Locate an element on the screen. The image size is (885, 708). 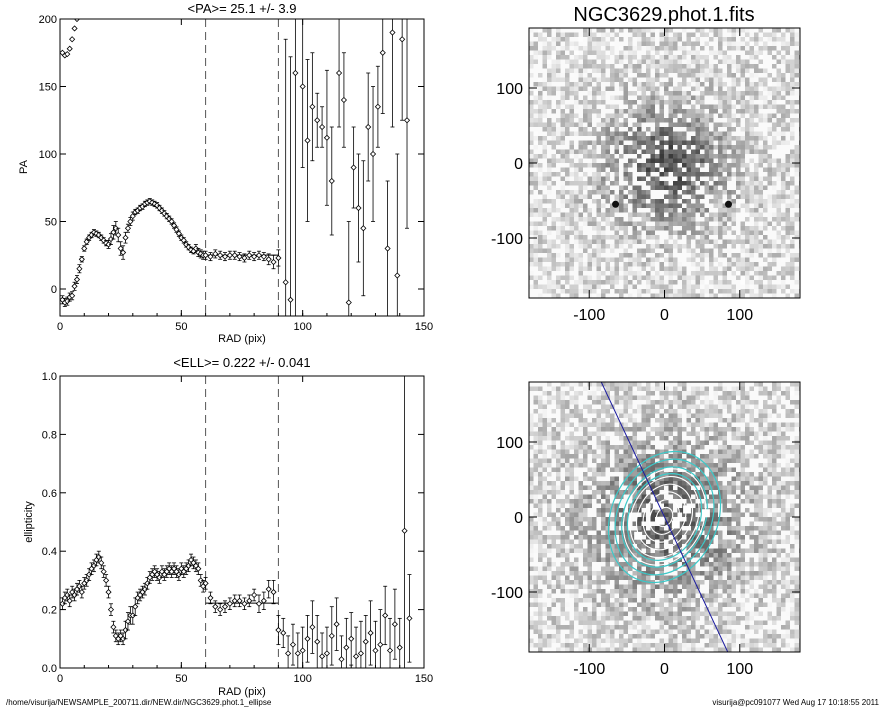
pa-ytick-label: 150 is located at coordinates (48, 88).